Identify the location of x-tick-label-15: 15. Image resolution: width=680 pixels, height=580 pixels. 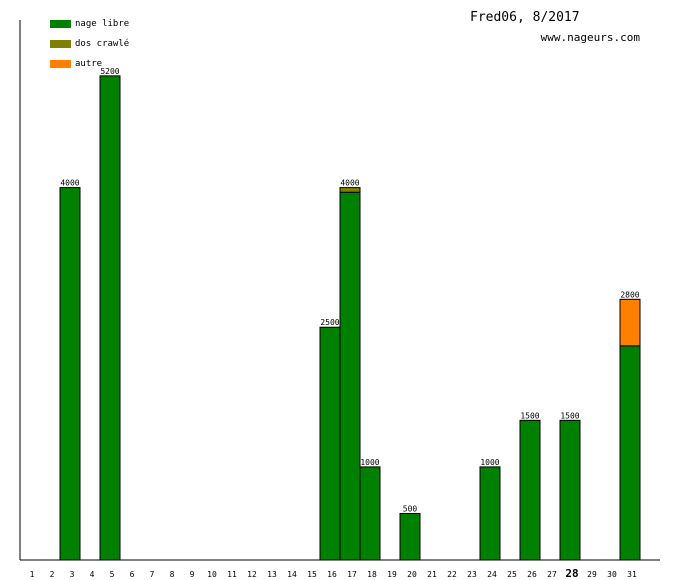
(312, 574).